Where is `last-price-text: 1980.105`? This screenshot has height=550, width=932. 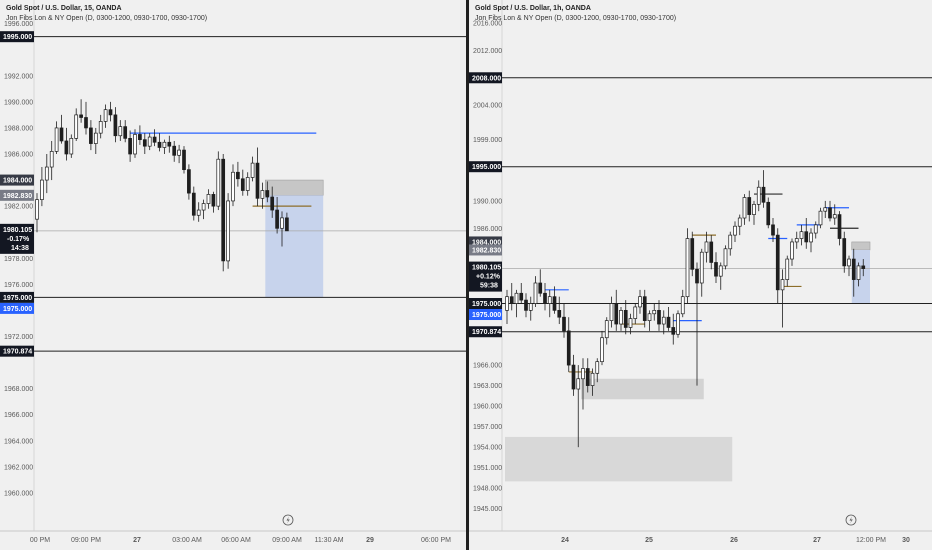 last-price-text: 1980.105 is located at coordinates (17, 230).